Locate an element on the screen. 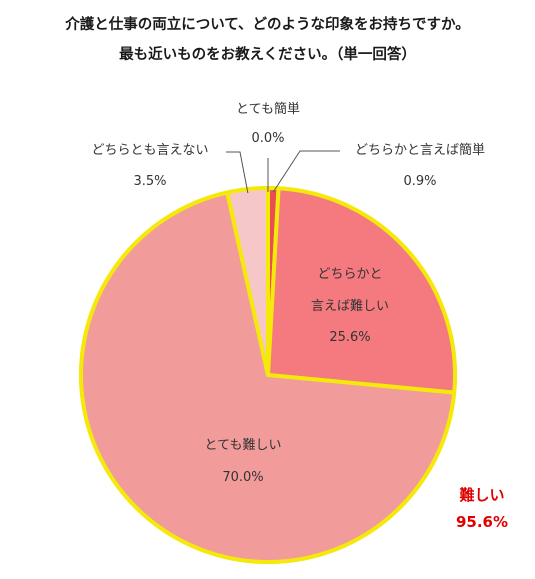  slice-value-1: 0.9% is located at coordinates (419, 181).